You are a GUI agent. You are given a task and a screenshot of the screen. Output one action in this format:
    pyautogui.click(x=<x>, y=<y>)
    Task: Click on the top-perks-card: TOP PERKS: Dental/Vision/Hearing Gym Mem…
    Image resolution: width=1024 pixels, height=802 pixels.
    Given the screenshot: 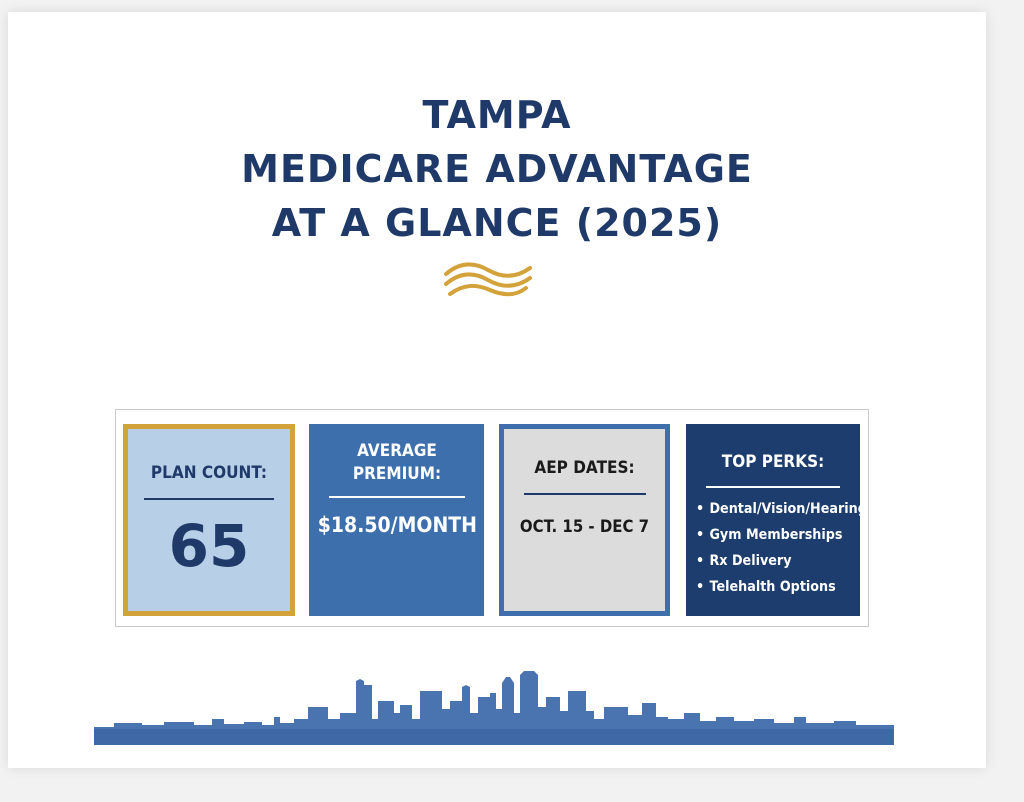 What is the action you would take?
    pyautogui.click(x=776, y=520)
    